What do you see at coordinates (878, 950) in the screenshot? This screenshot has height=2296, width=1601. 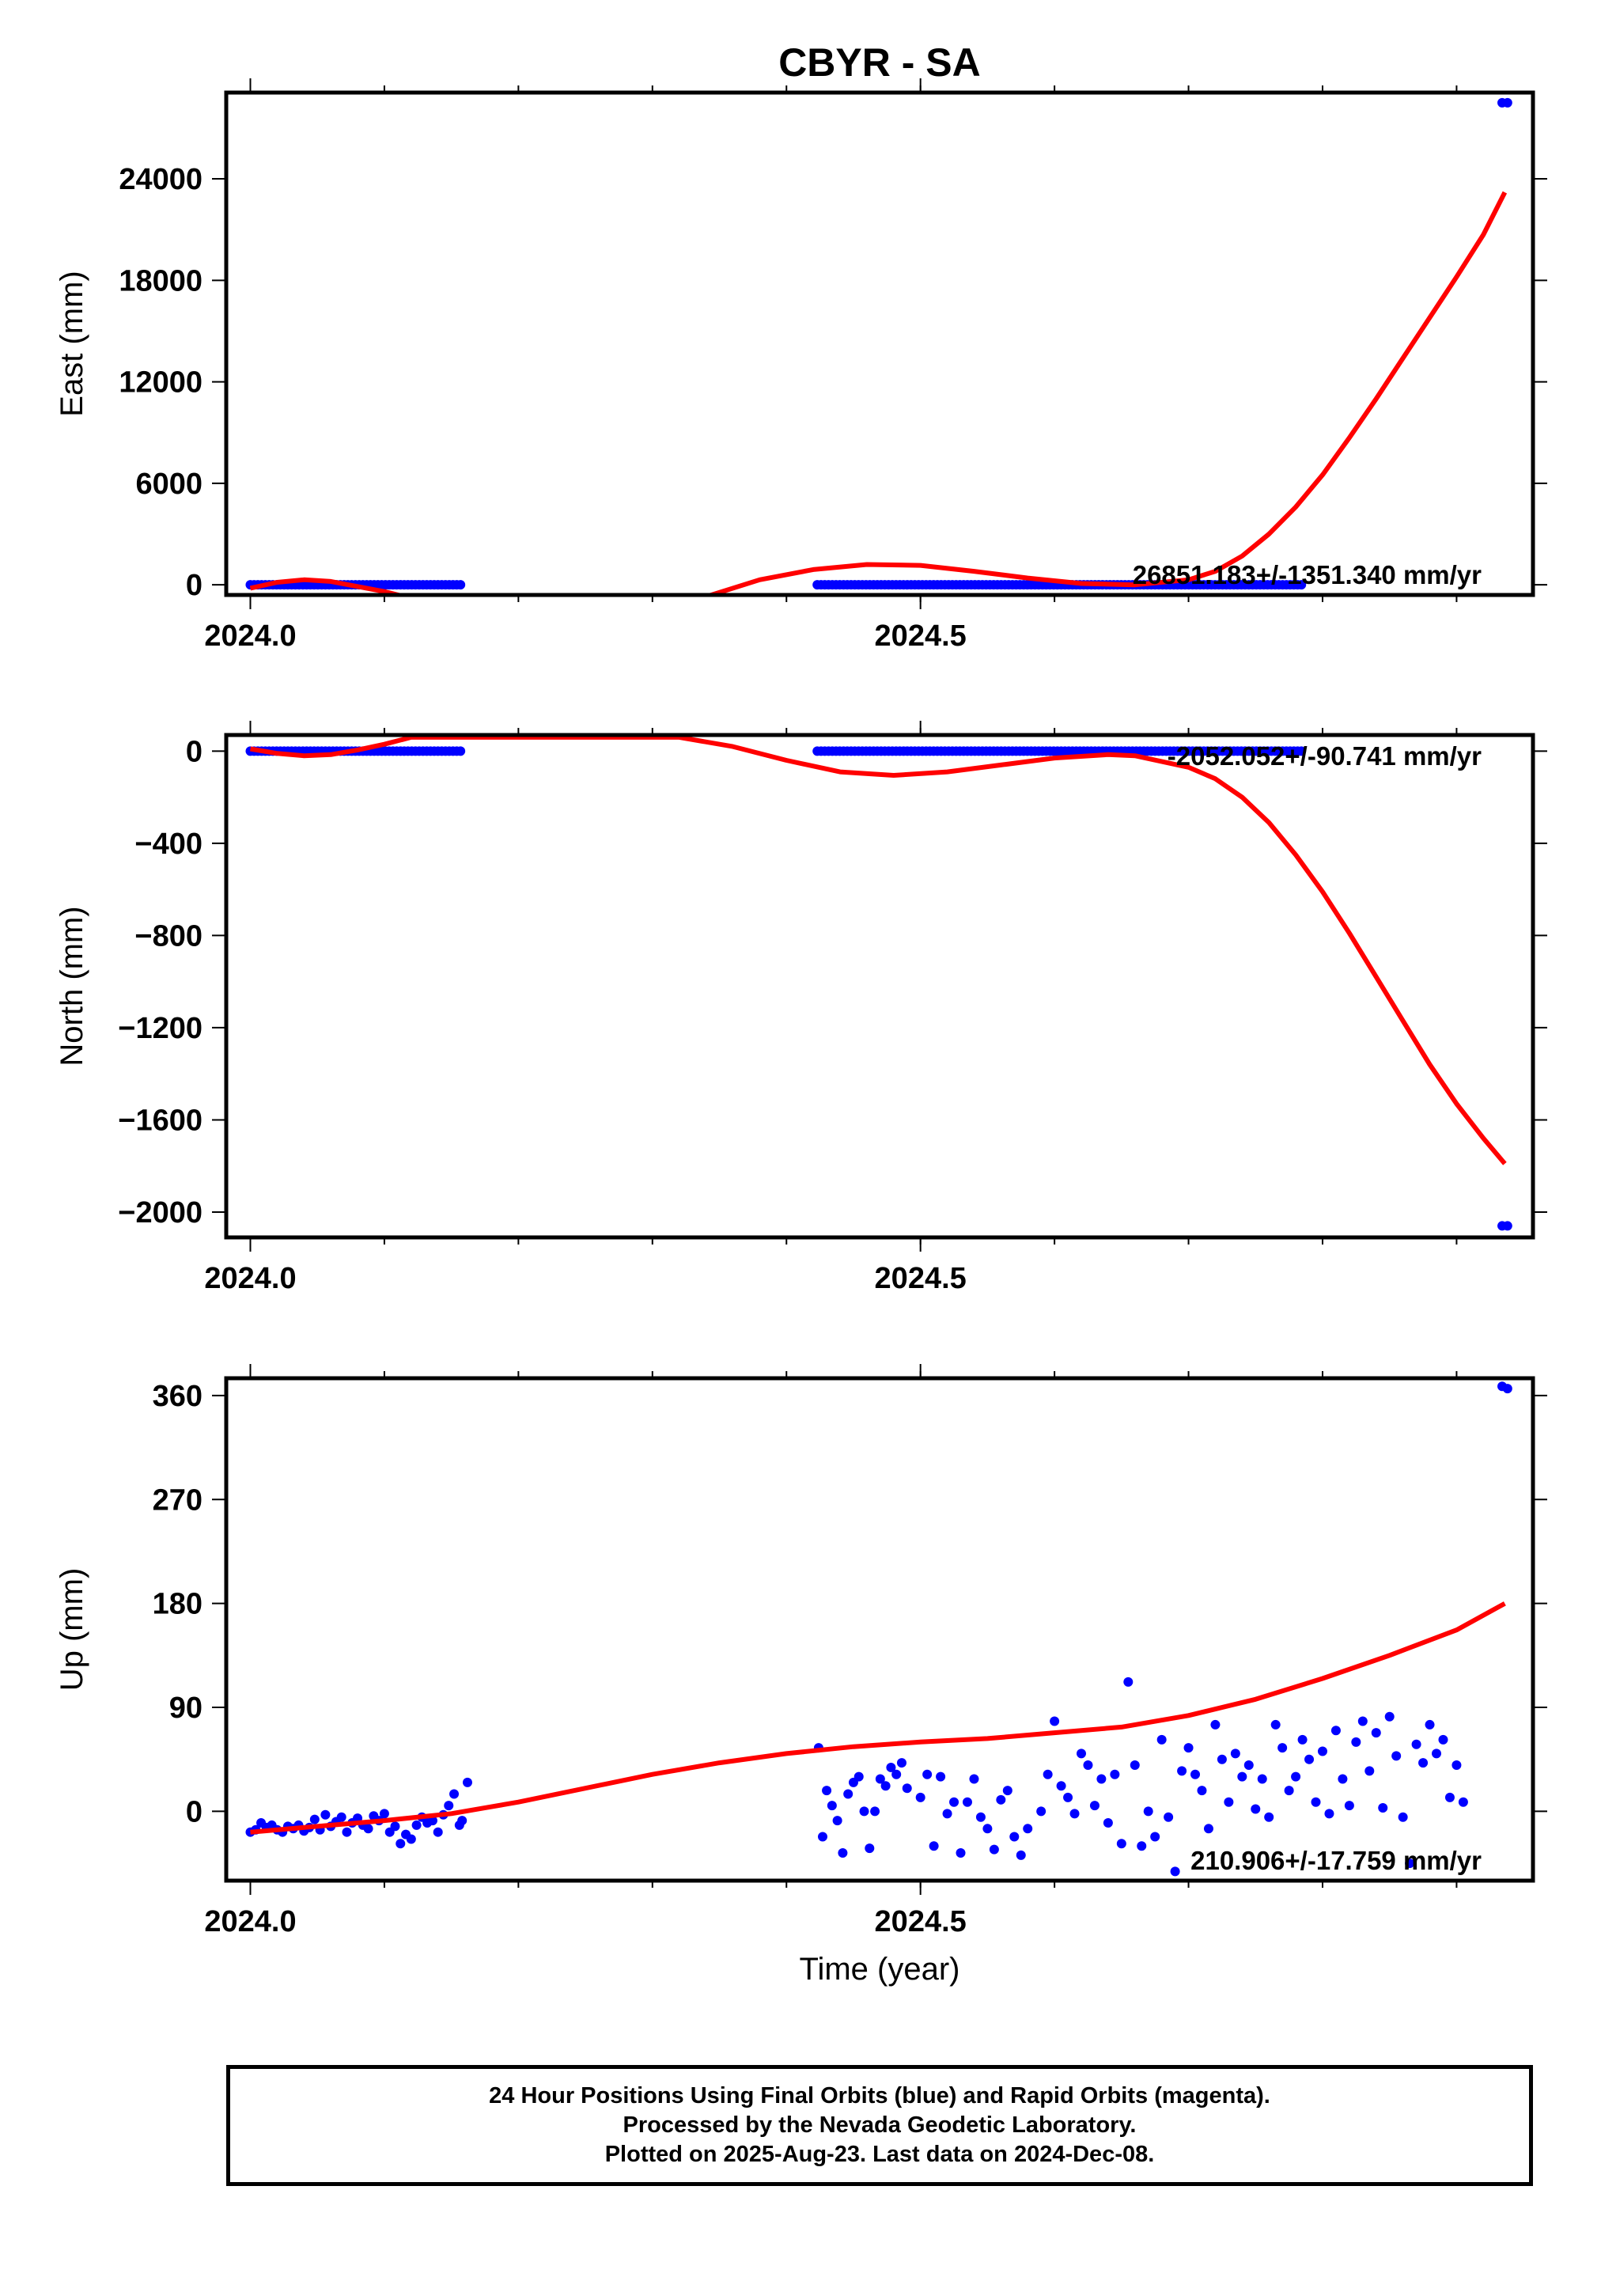 I see `north-fit-curve` at bounding box center [878, 950].